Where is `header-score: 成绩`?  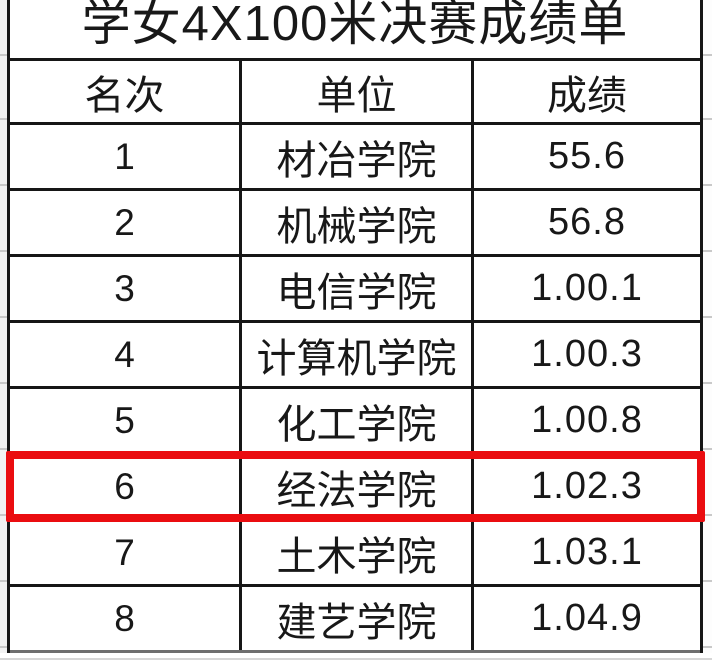 header-score: 成绩 is located at coordinates (587, 95).